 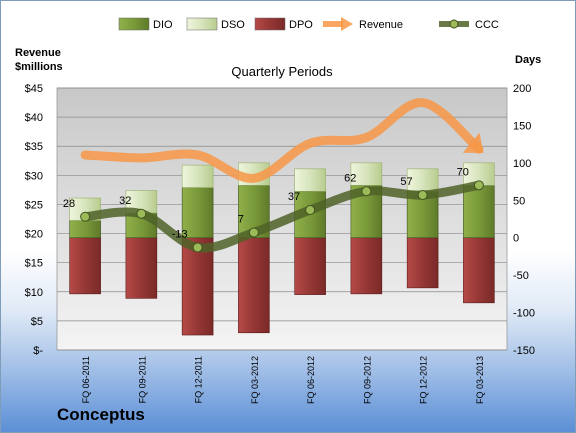 I want to click on legend-label: DSO, so click(x=233, y=25).